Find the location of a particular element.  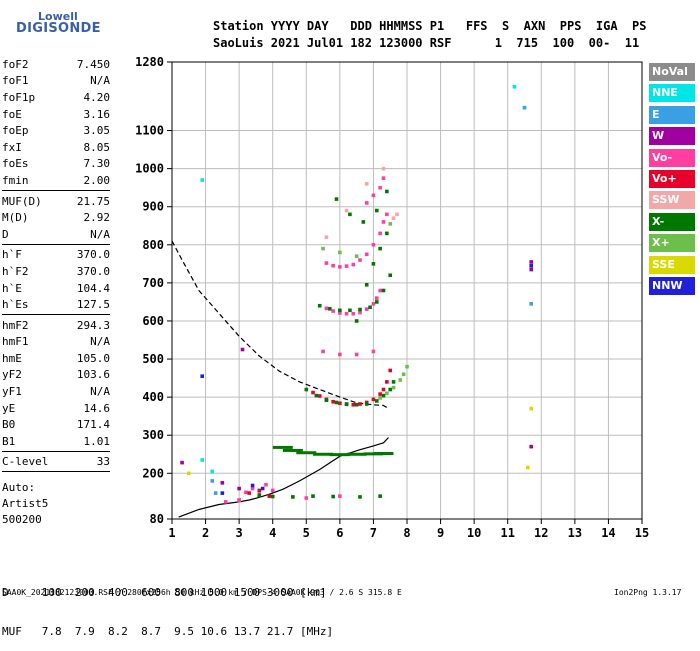

y-tick-label: 900 is located at coordinates (153, 207).